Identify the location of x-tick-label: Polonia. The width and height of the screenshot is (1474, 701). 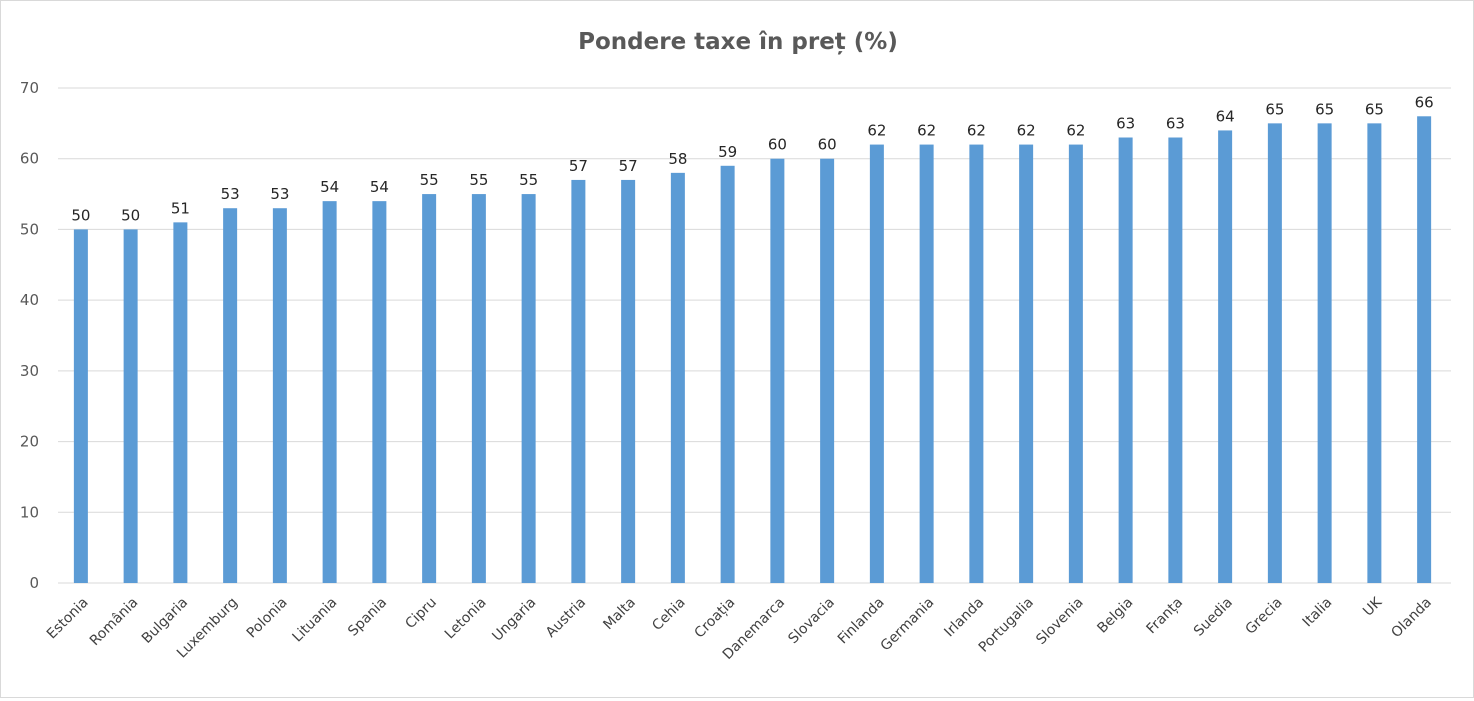
(267, 618).